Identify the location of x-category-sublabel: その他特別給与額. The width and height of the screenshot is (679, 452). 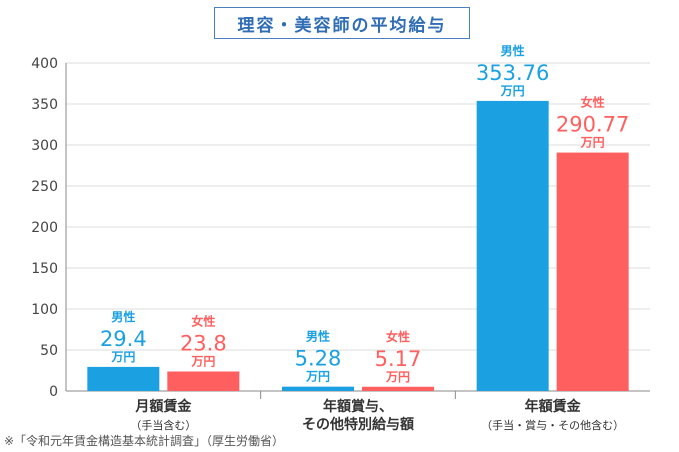
(358, 424).